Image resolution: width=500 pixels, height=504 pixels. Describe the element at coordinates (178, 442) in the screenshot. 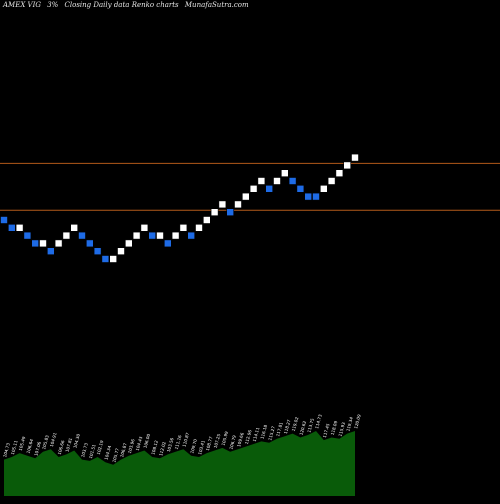

I see `volume-label: 111.16` at that location.